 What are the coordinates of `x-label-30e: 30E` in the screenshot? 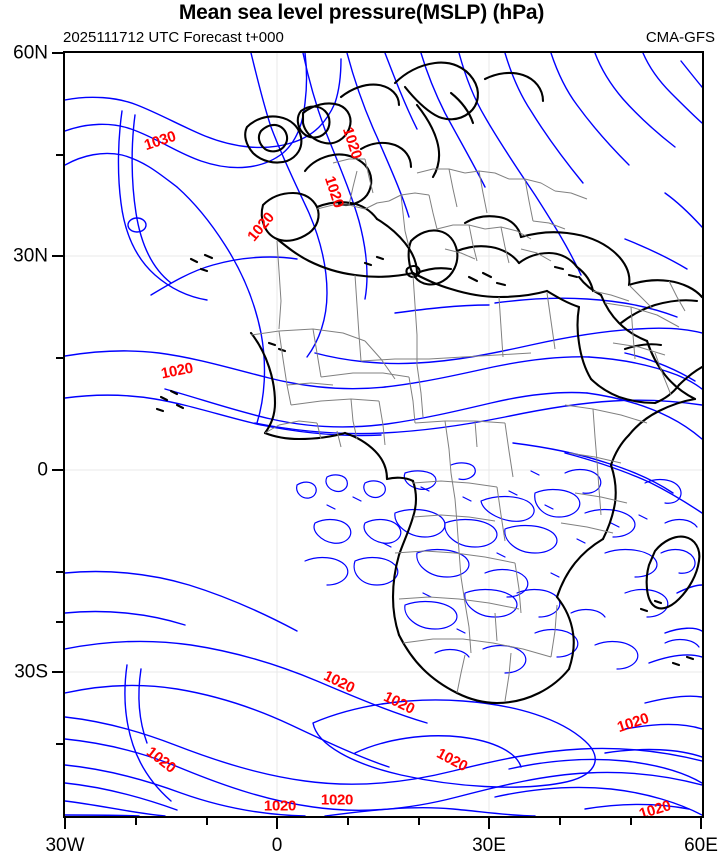 It's located at (489, 845).